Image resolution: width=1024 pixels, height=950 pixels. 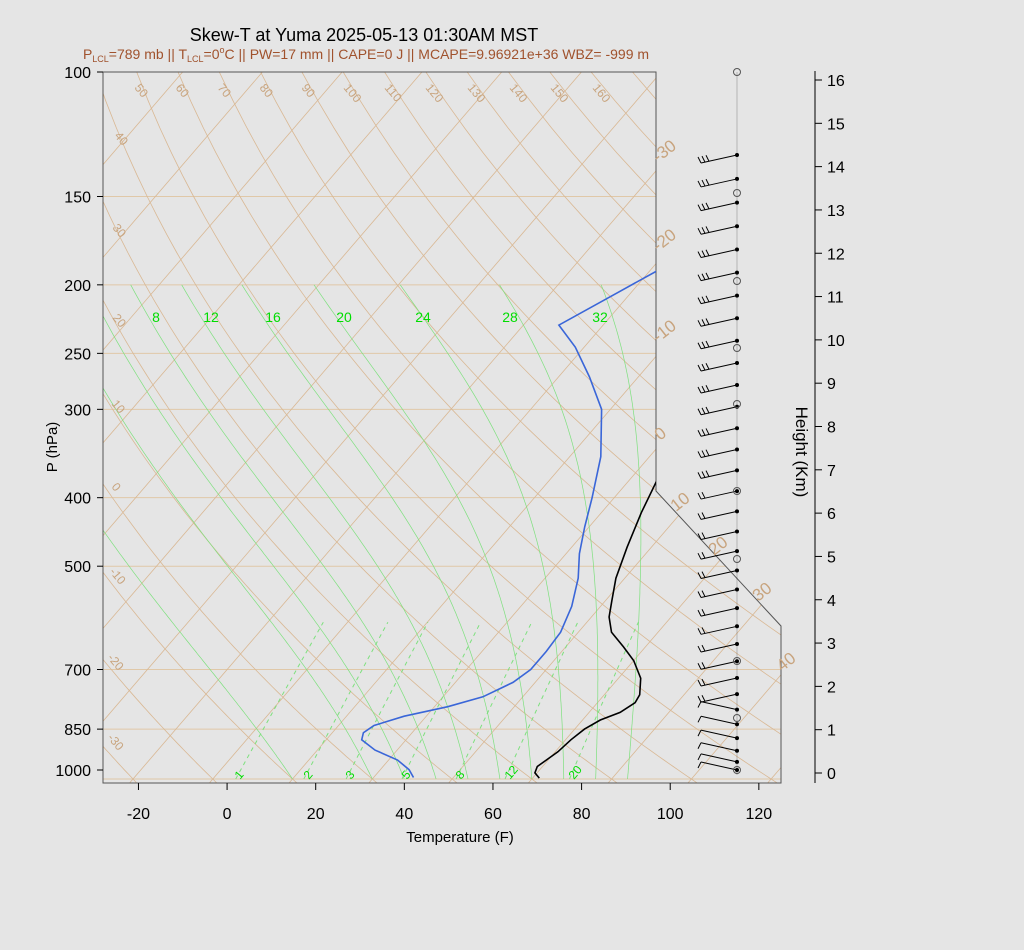 What do you see at coordinates (364, 35) in the screenshot?
I see `chart-title: Skew-T at Yuma 2025-05-13 01:30AM MST` at bounding box center [364, 35].